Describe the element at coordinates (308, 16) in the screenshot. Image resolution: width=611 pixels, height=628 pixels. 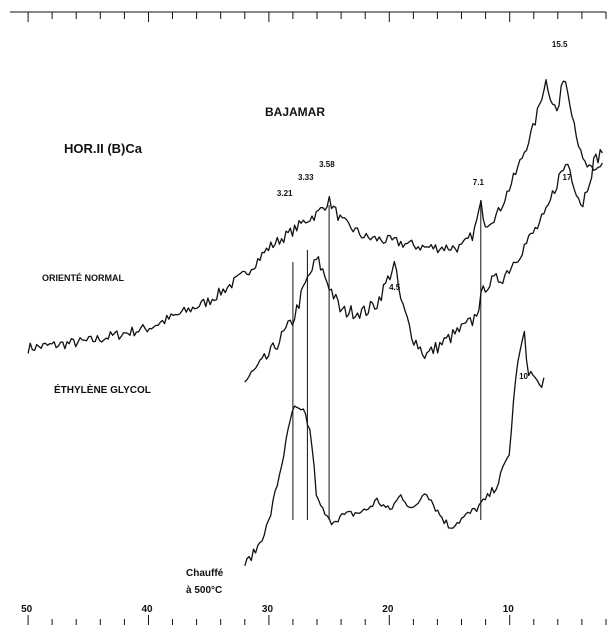
I see `top-axis` at that location.